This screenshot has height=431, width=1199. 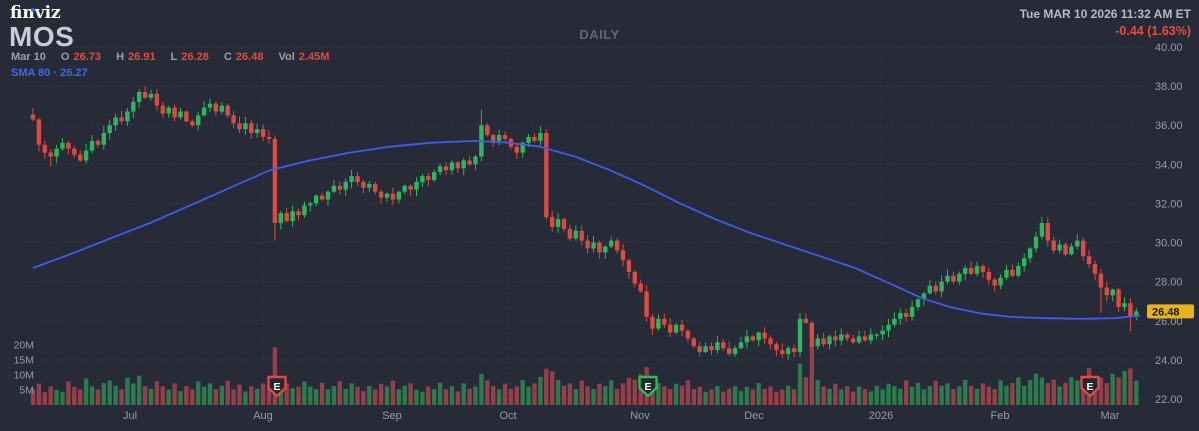 I want to click on y-axis-label: 28.00, so click(x=1169, y=283).